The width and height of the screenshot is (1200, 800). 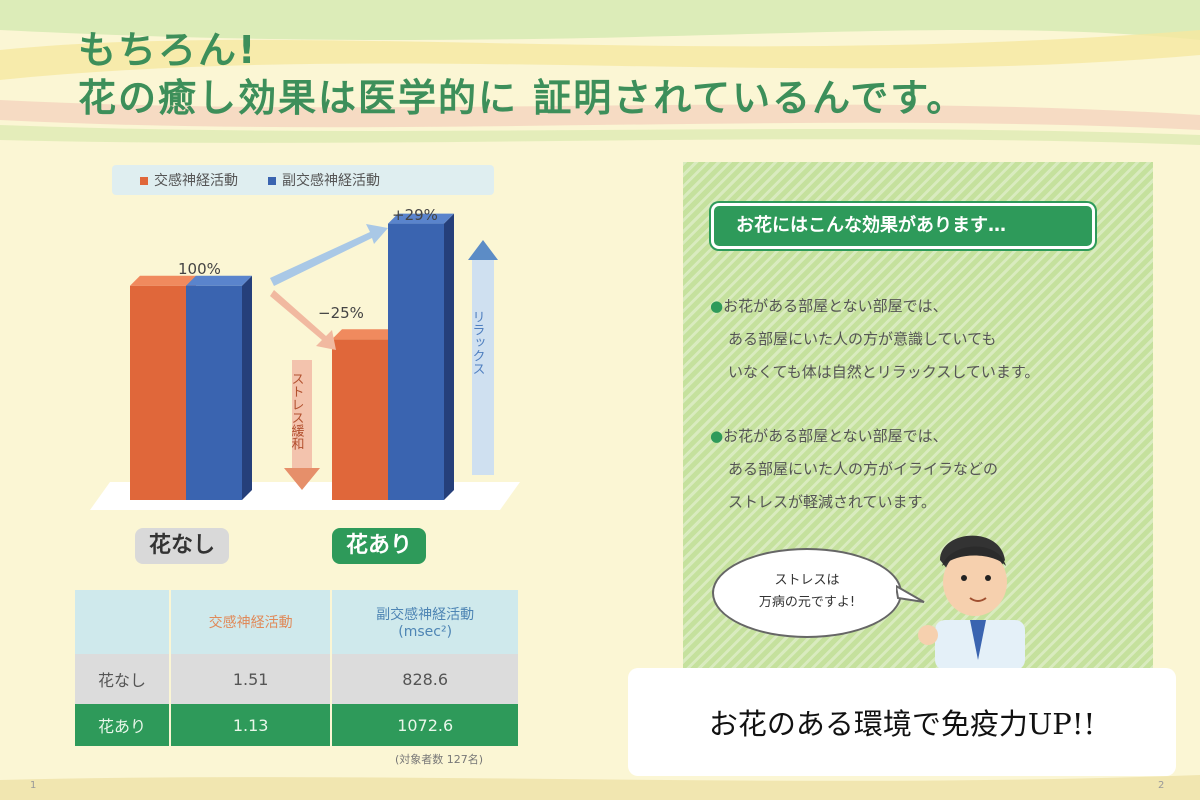 What do you see at coordinates (483, 250) in the screenshot?
I see `relax-arrow-head` at bounding box center [483, 250].